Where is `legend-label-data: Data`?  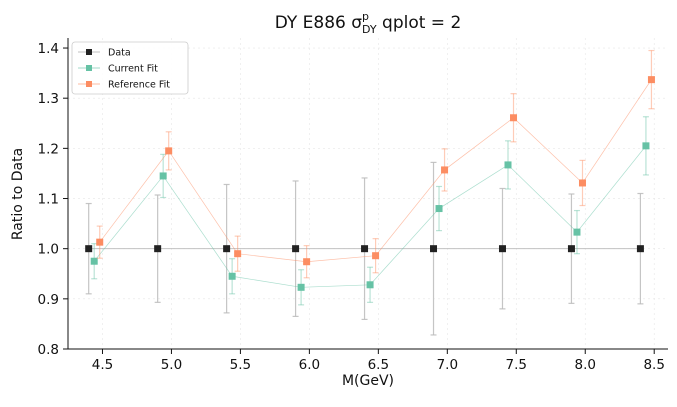 legend-label-data: Data is located at coordinates (119, 53).